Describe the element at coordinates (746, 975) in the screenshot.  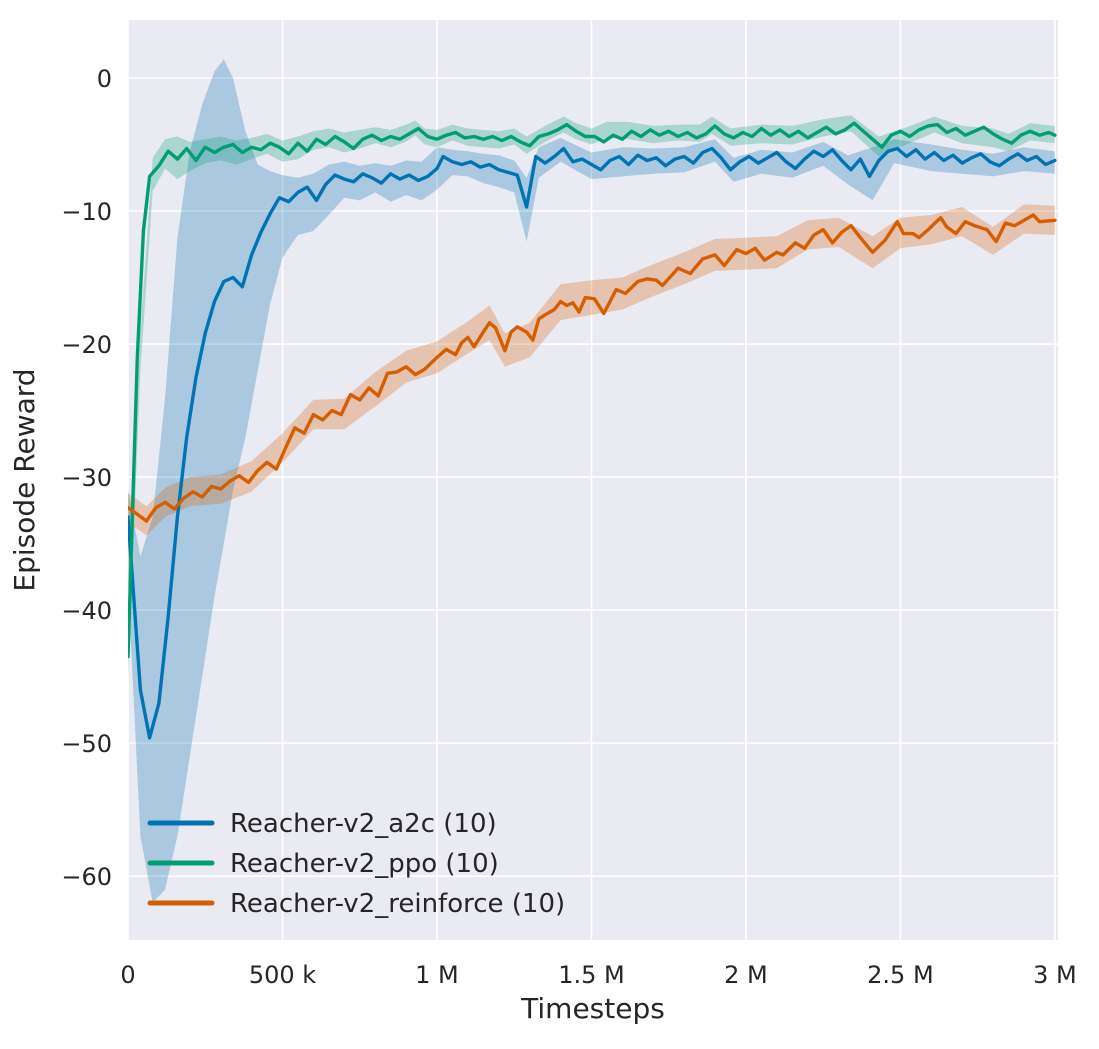
I see `x-tick-label: 2 M` at that location.